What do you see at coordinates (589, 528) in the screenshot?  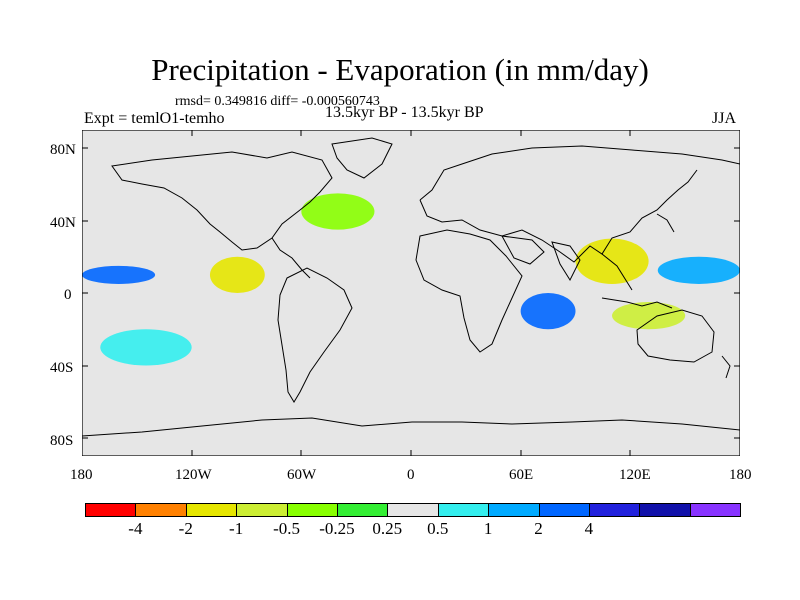 I see `colorbar-label: 4` at bounding box center [589, 528].